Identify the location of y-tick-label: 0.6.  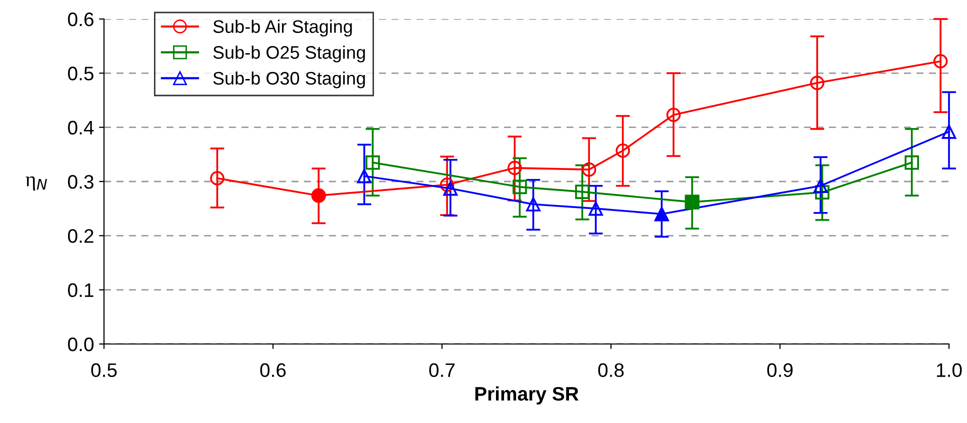
(81, 19).